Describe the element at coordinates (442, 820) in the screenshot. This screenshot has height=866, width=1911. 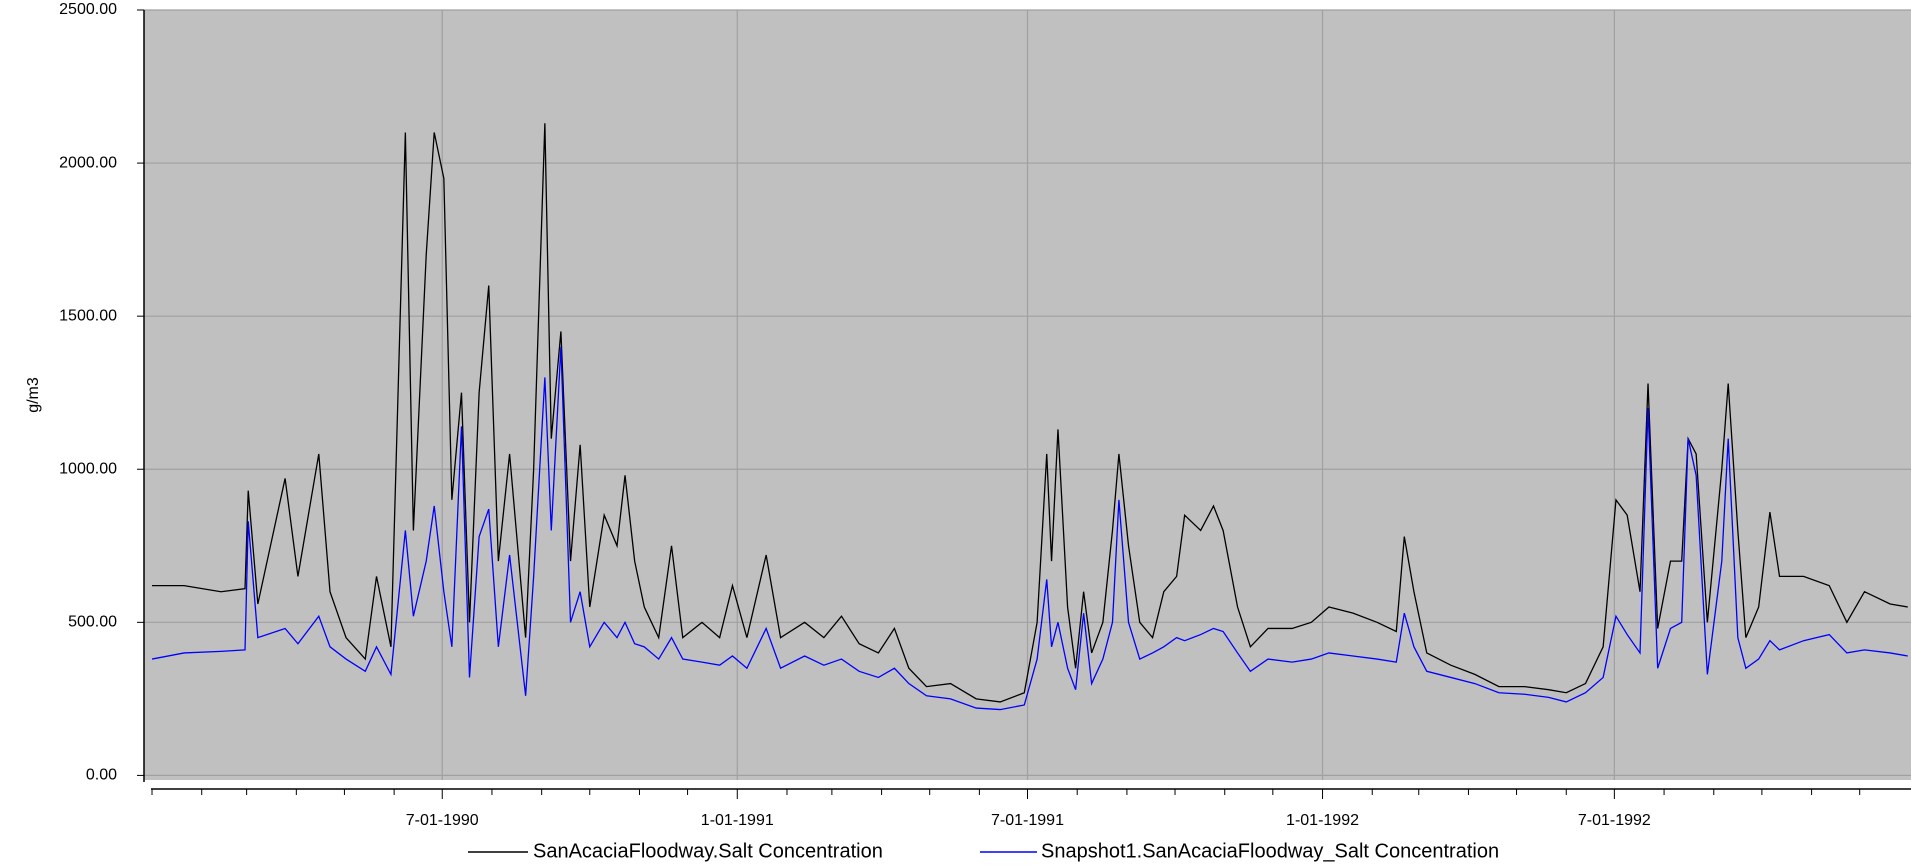
I see `x-tick-label: 7-01-1990` at that location.